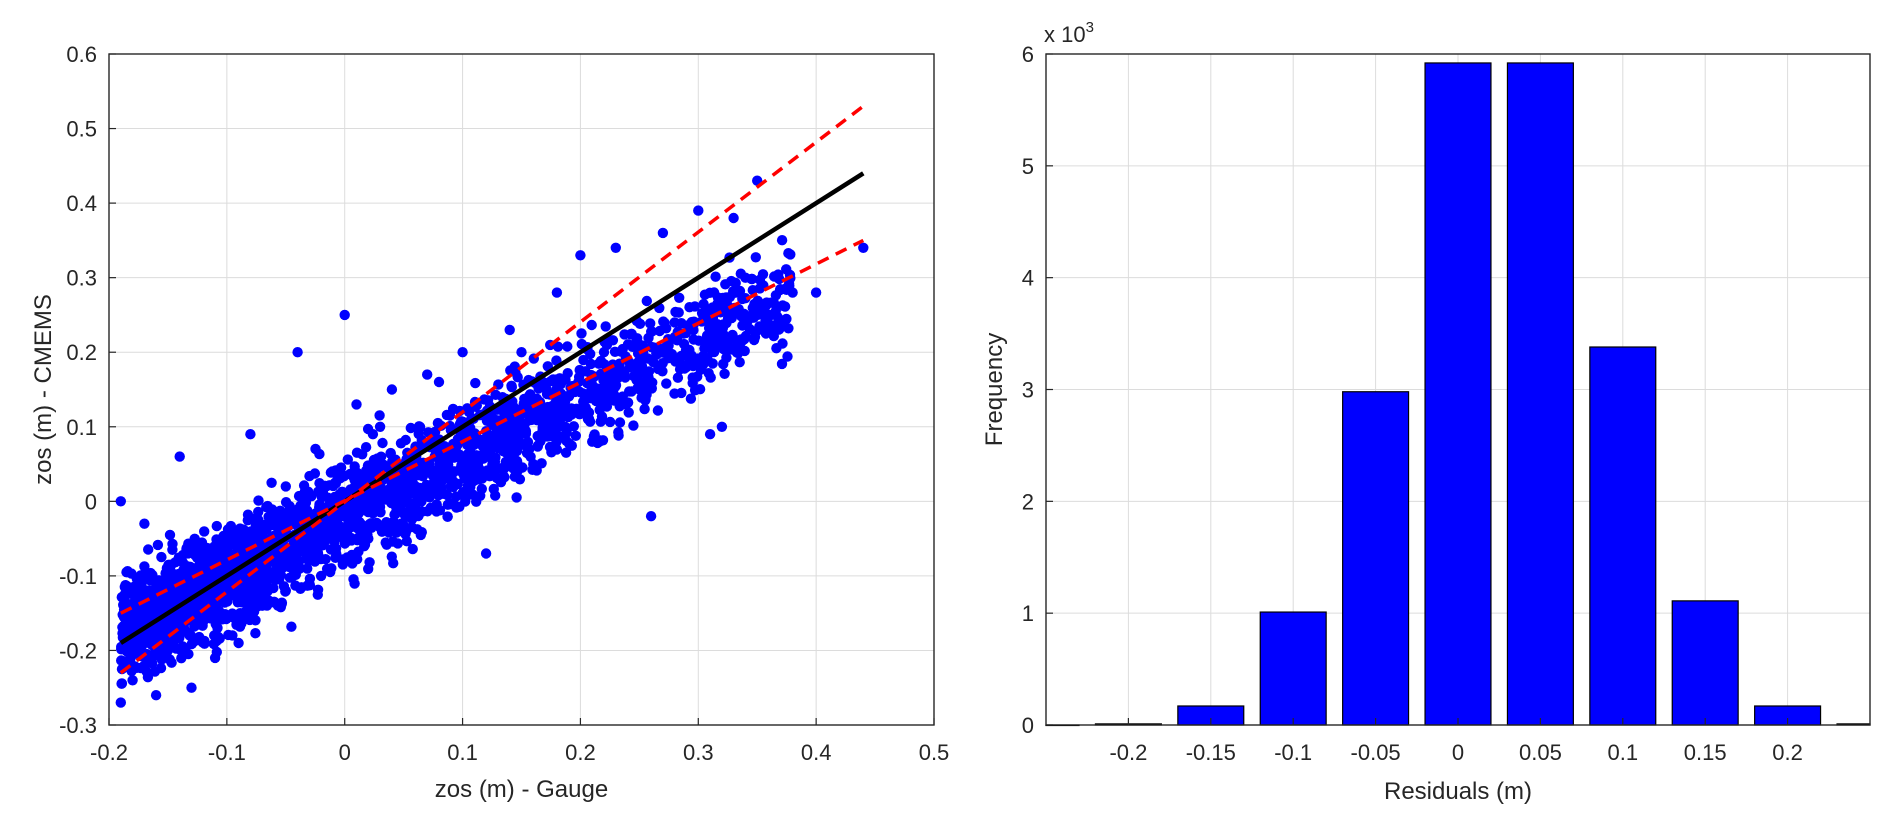 The image size is (1892, 832). I want to click on histogram-x-tick-label: -0.05, so click(1376, 752).